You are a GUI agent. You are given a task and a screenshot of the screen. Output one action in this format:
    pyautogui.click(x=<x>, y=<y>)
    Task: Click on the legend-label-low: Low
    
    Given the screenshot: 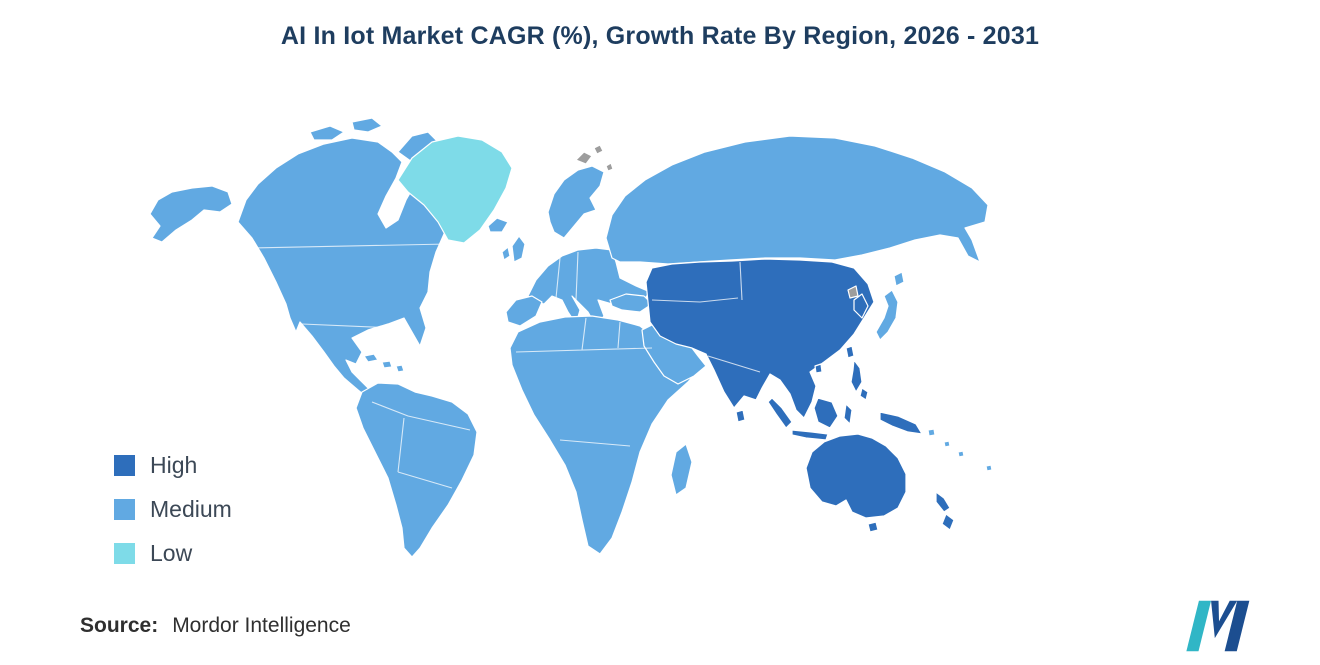 What is the action you would take?
    pyautogui.click(x=171, y=553)
    